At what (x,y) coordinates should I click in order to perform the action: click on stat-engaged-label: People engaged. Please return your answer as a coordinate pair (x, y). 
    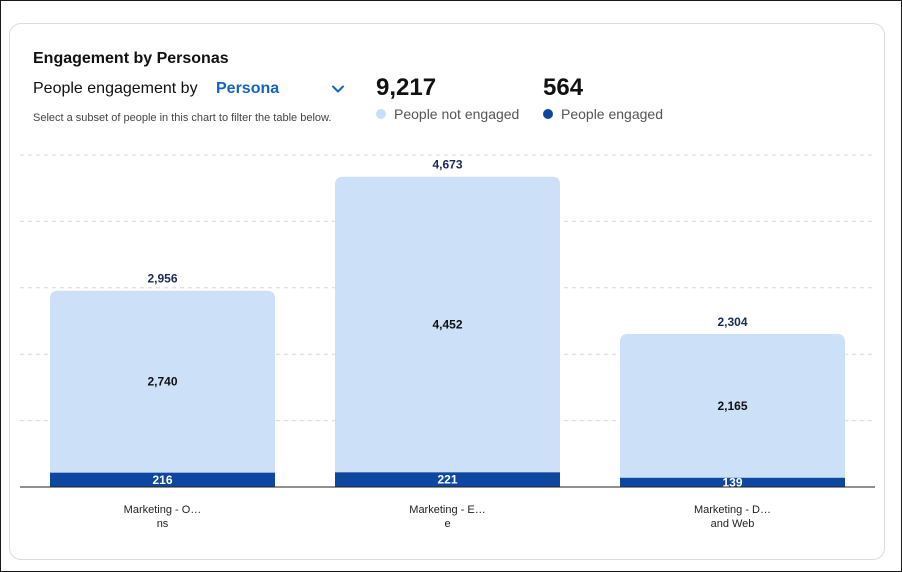
    Looking at the image, I should click on (612, 114).